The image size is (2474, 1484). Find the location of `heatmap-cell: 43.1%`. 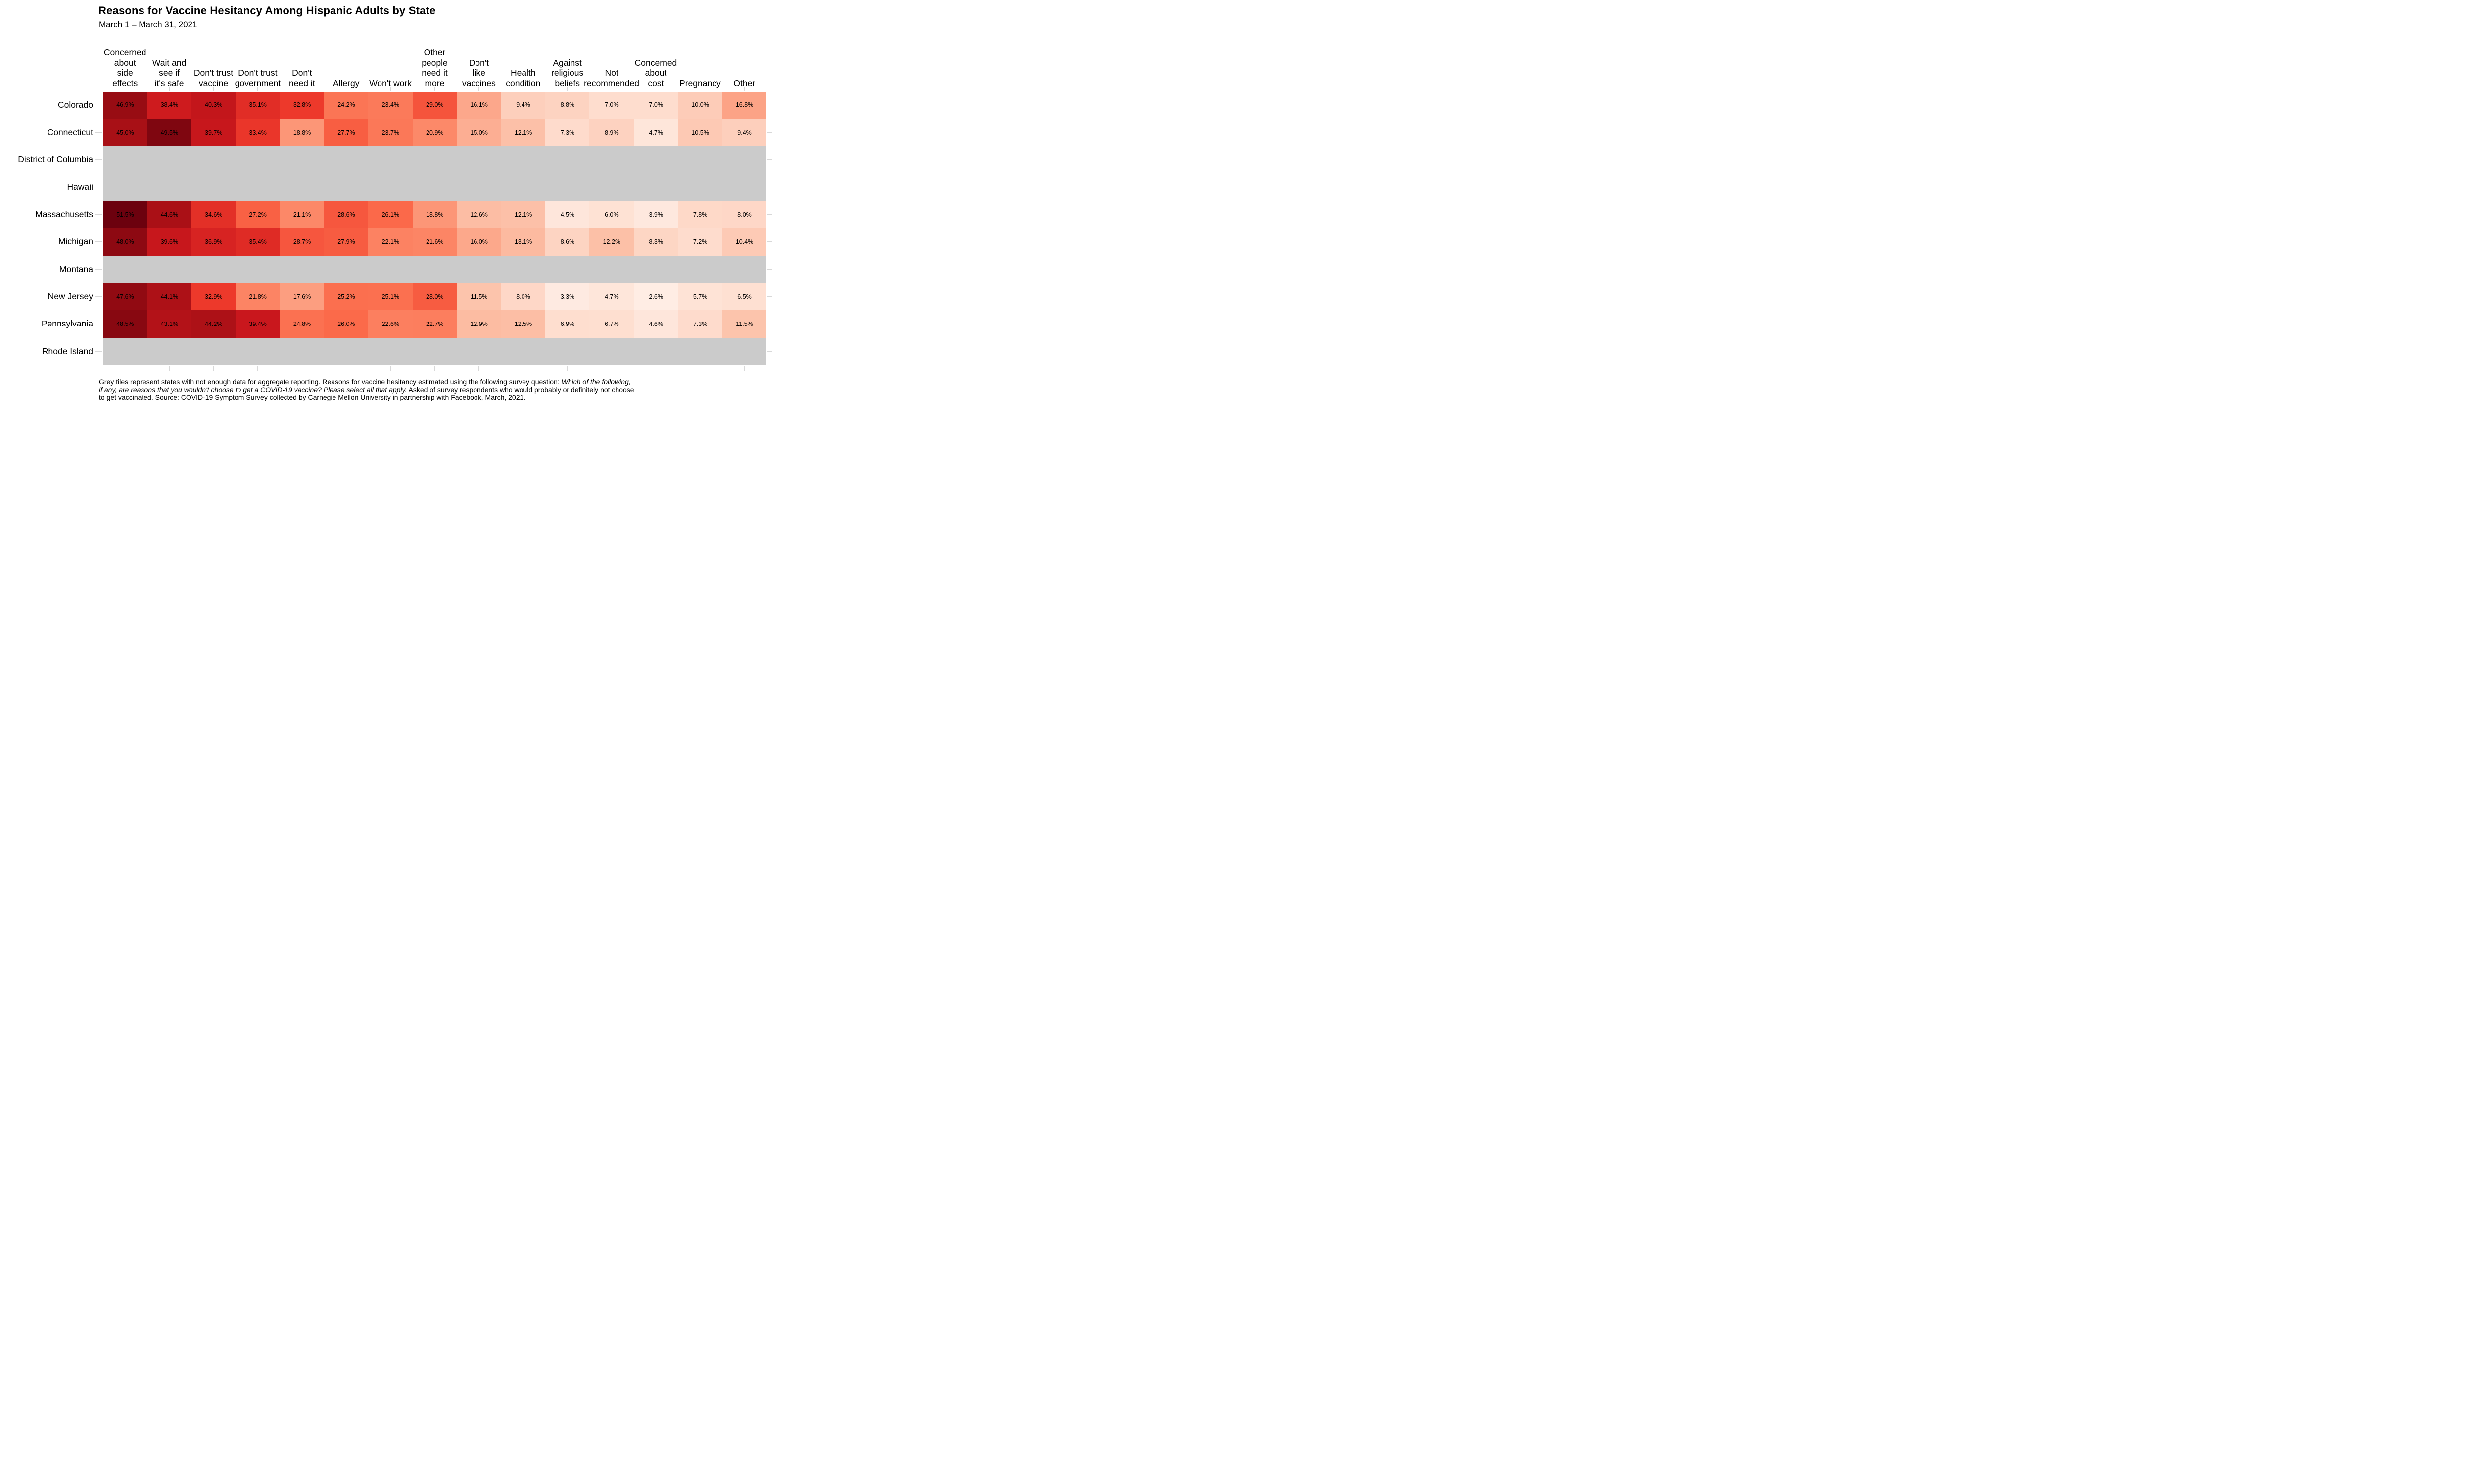

heatmap-cell: 43.1% is located at coordinates (169, 324).